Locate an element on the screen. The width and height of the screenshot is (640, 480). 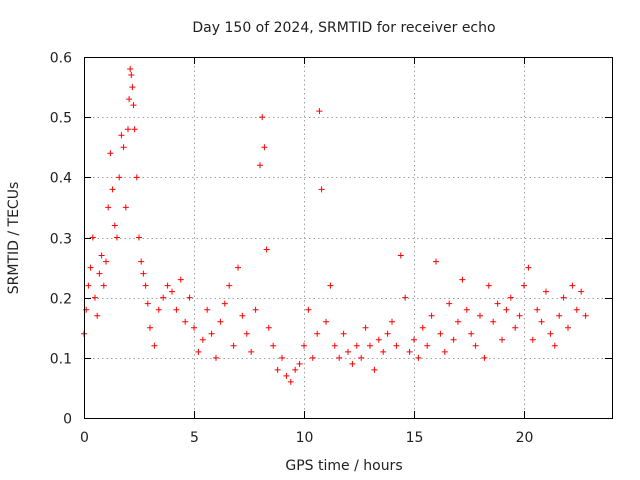
y-tick-label: 0.3 is located at coordinates (61, 240).